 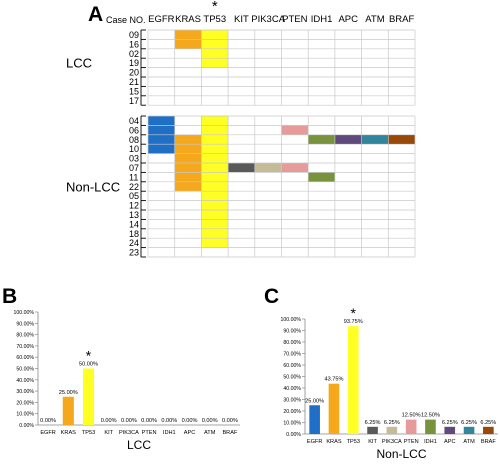 What do you see at coordinates (411, 426) in the screenshot?
I see `bar-pten` at bounding box center [411, 426].